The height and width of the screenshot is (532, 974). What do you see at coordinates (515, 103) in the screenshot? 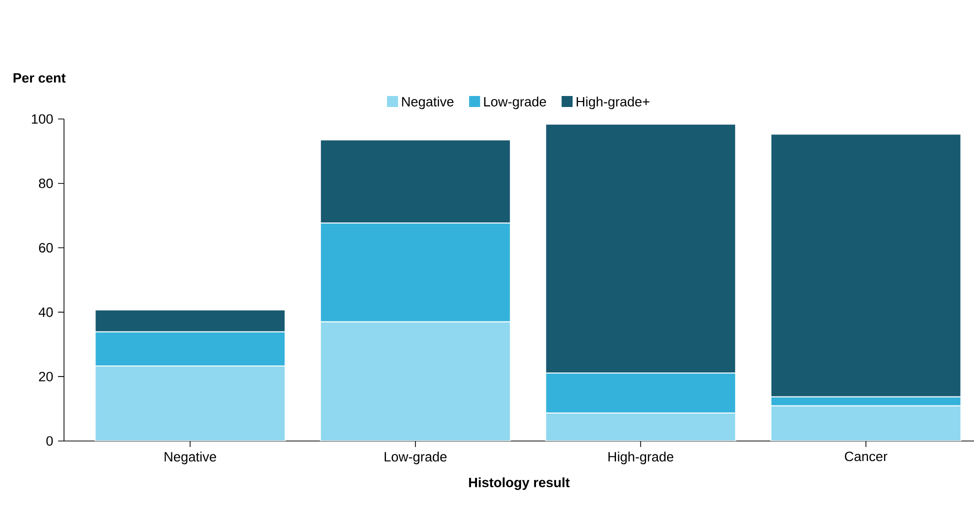
I see `legend-label: Low-grade` at bounding box center [515, 103].